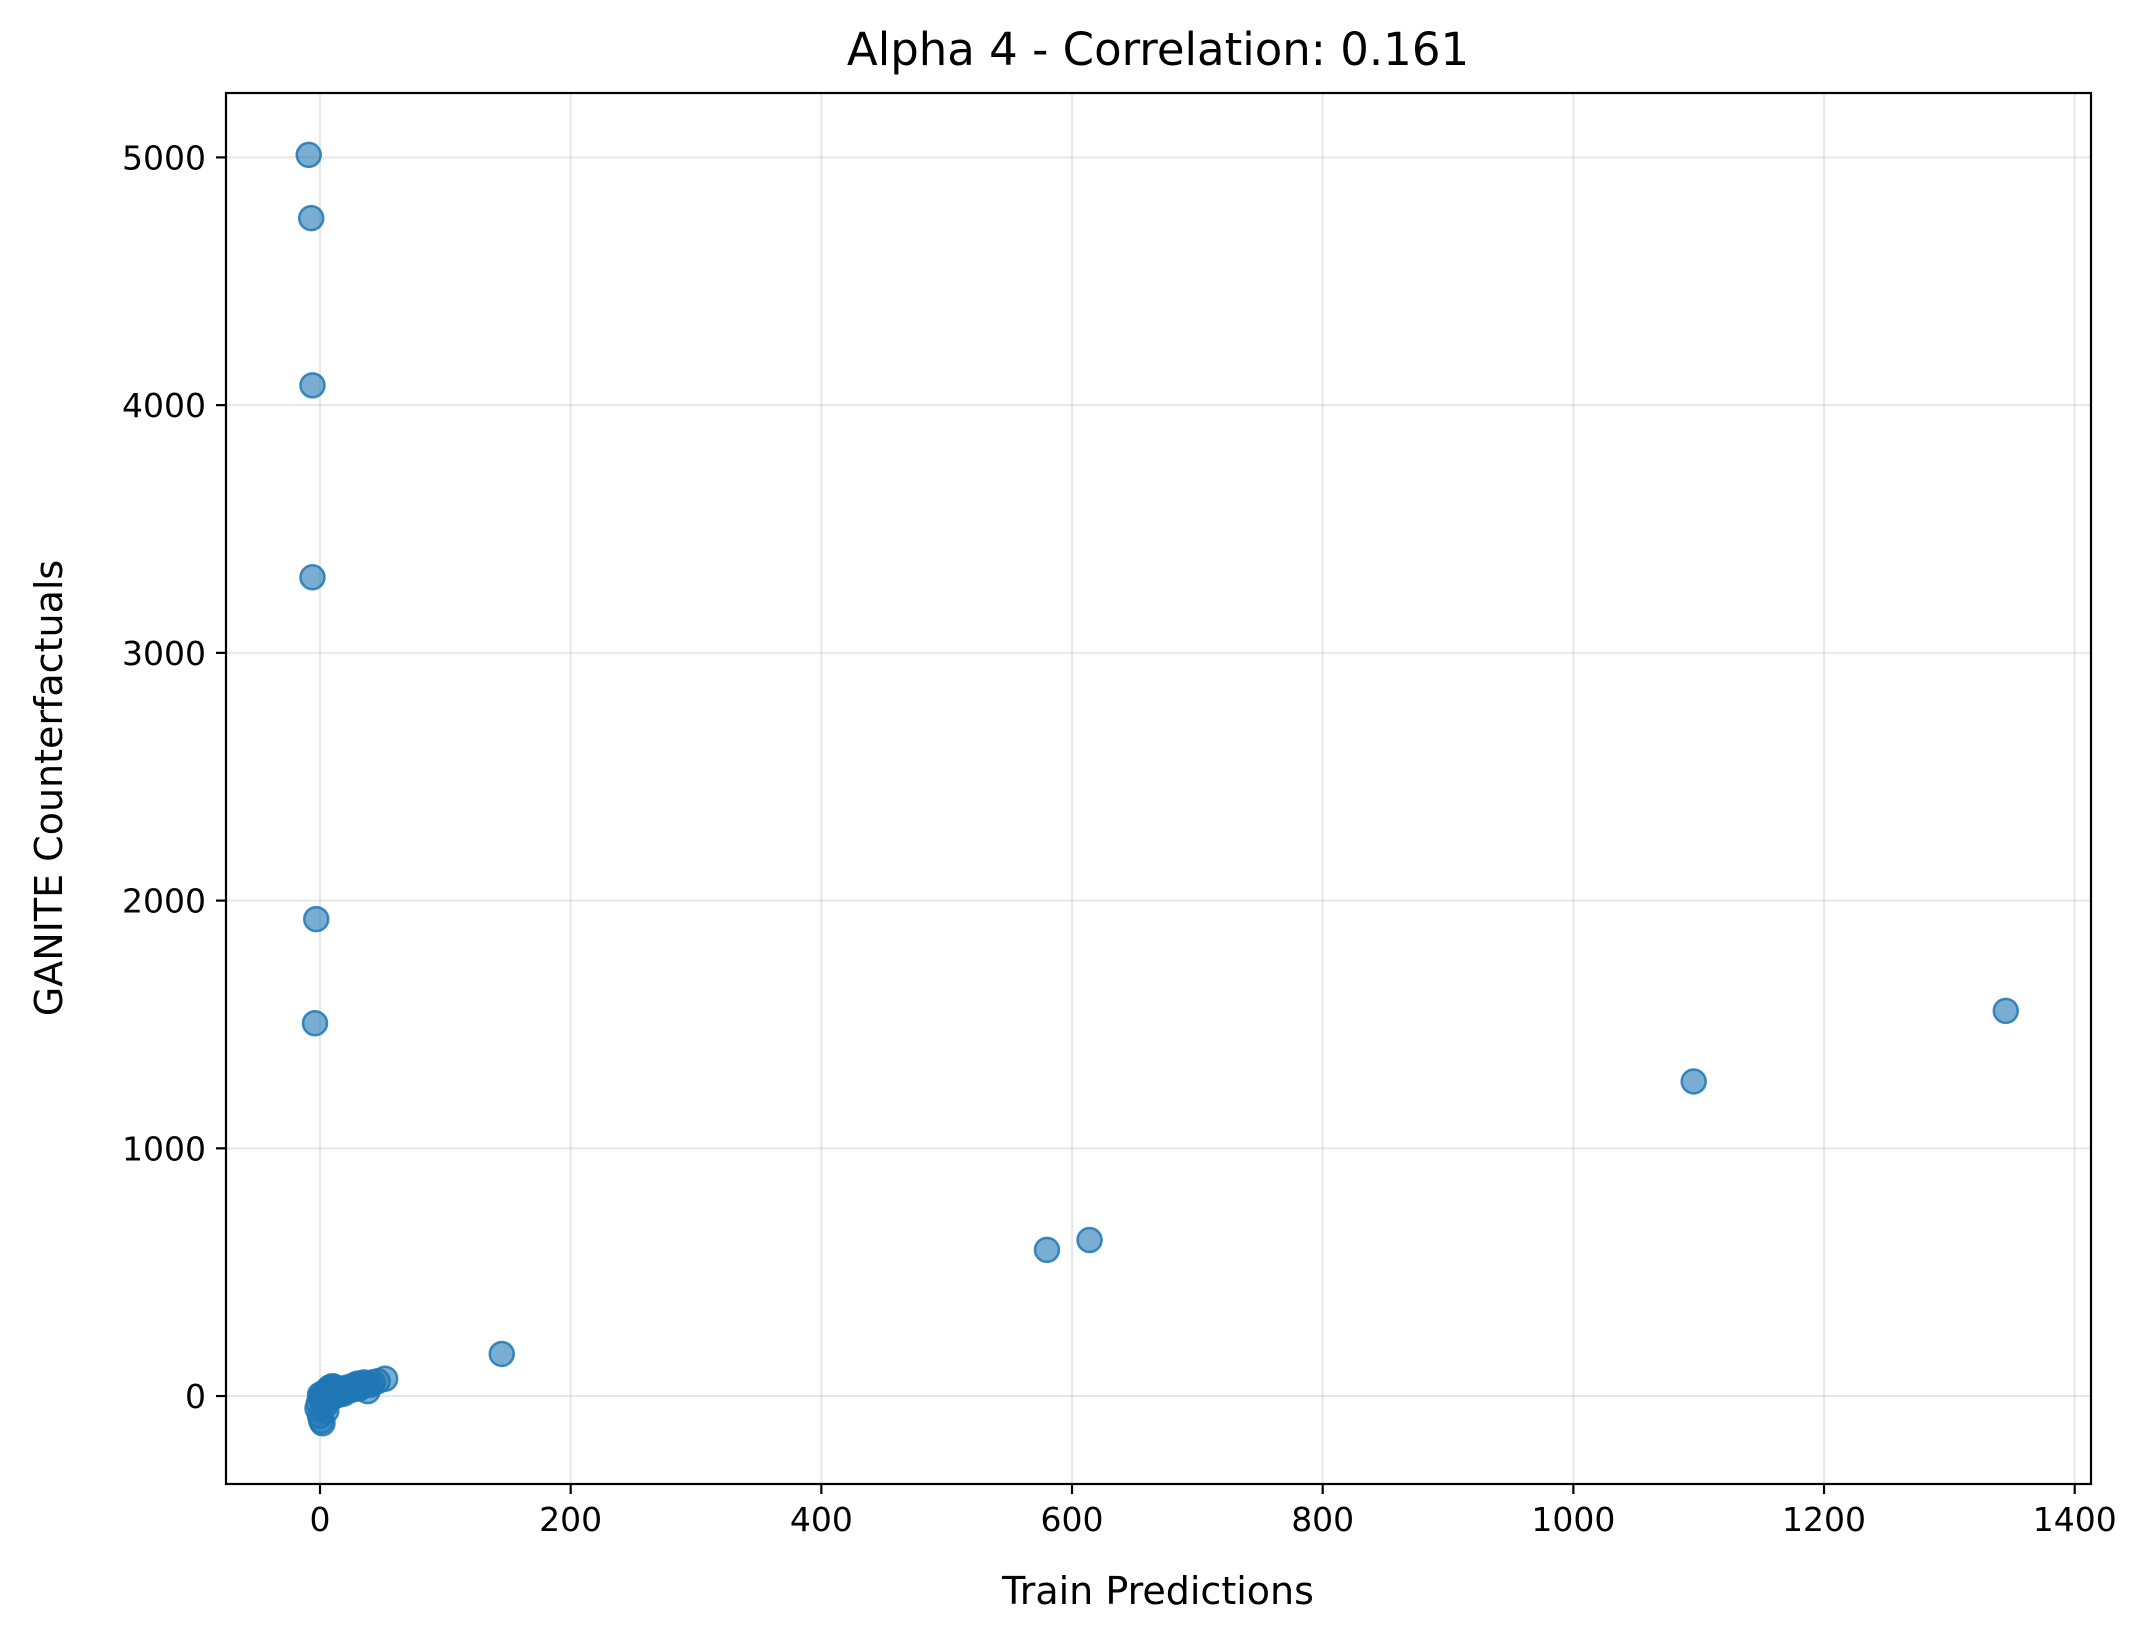 Image resolution: width=2151 pixels, height=1638 pixels. I want to click on y-tick-label: 3000, so click(164, 653).